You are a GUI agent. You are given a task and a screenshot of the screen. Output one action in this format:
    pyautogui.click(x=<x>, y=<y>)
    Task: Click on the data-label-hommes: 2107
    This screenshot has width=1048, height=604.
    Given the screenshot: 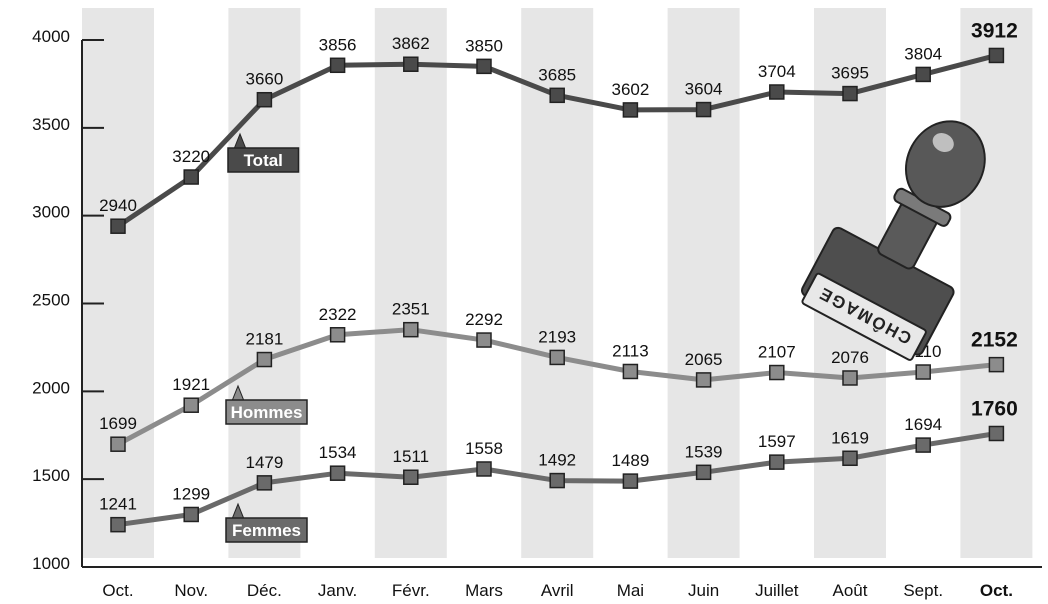 What is the action you would take?
    pyautogui.click(x=777, y=352)
    